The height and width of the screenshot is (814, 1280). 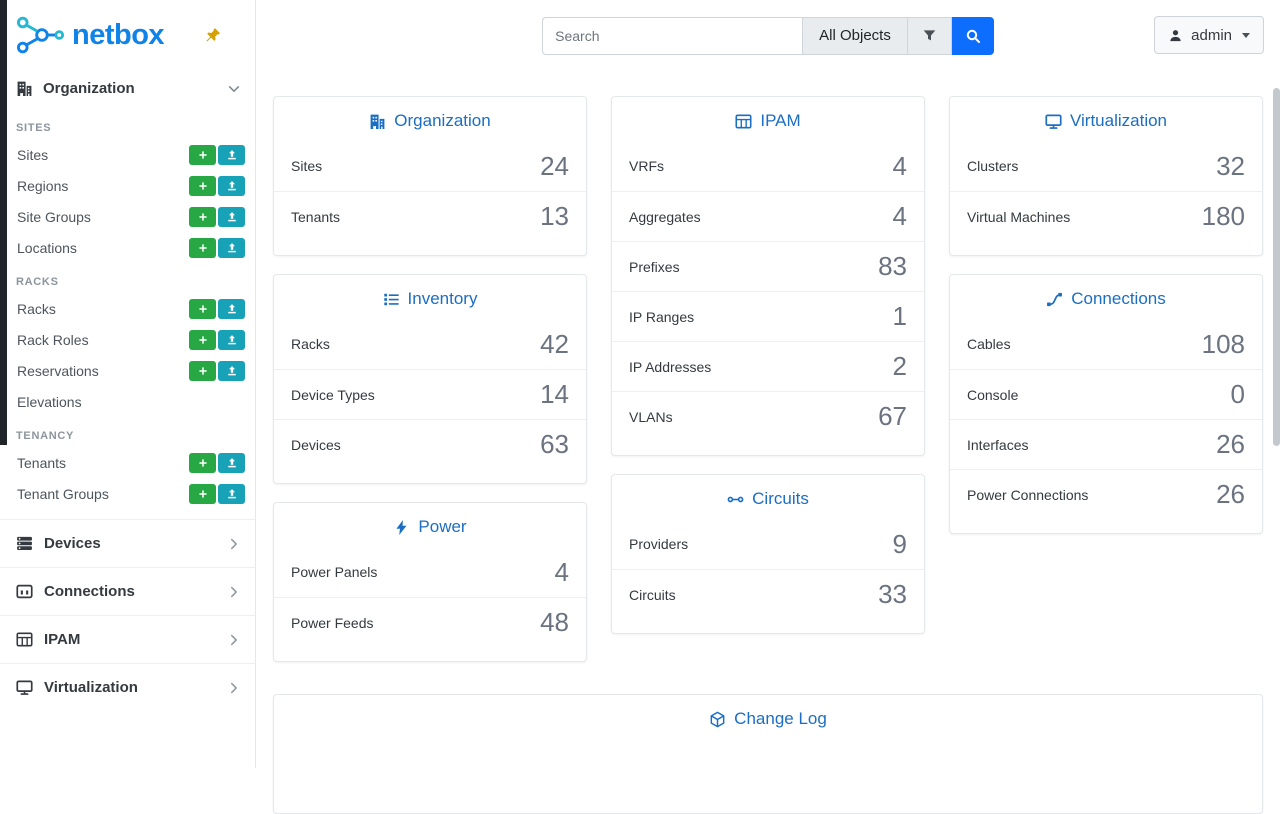 What do you see at coordinates (554, 444) in the screenshot?
I see `stat-value: 63` at bounding box center [554, 444].